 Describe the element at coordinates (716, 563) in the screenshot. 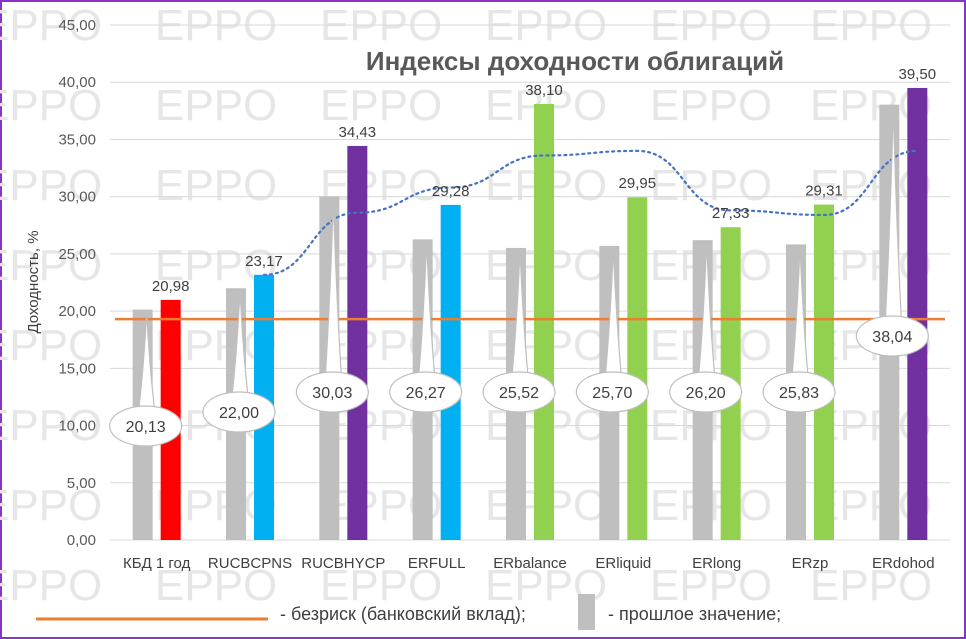

I see `category-label: ERlong` at that location.